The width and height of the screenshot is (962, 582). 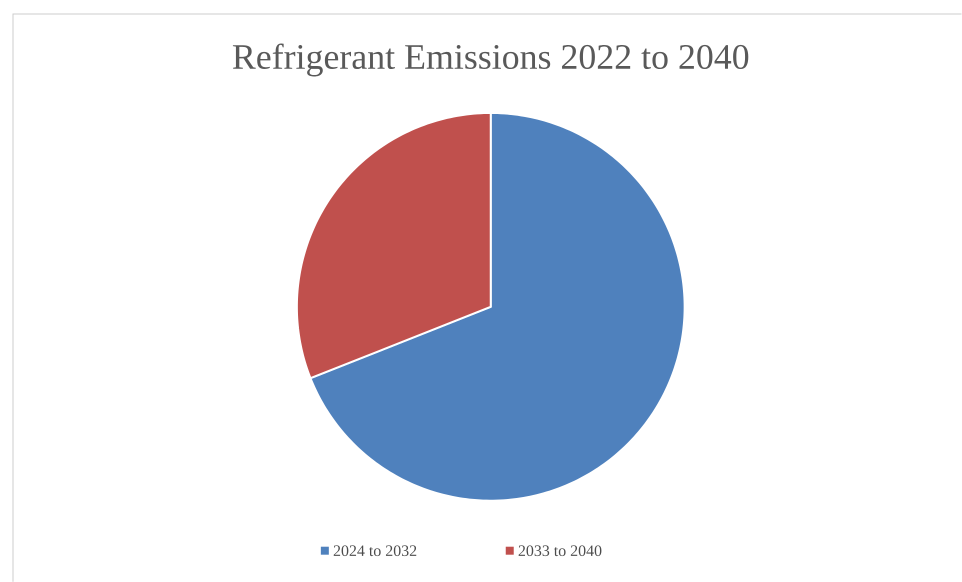 What do you see at coordinates (490, 59) in the screenshot?
I see `chart-title: Refrigerant Emissions 2022 to 2040` at bounding box center [490, 59].